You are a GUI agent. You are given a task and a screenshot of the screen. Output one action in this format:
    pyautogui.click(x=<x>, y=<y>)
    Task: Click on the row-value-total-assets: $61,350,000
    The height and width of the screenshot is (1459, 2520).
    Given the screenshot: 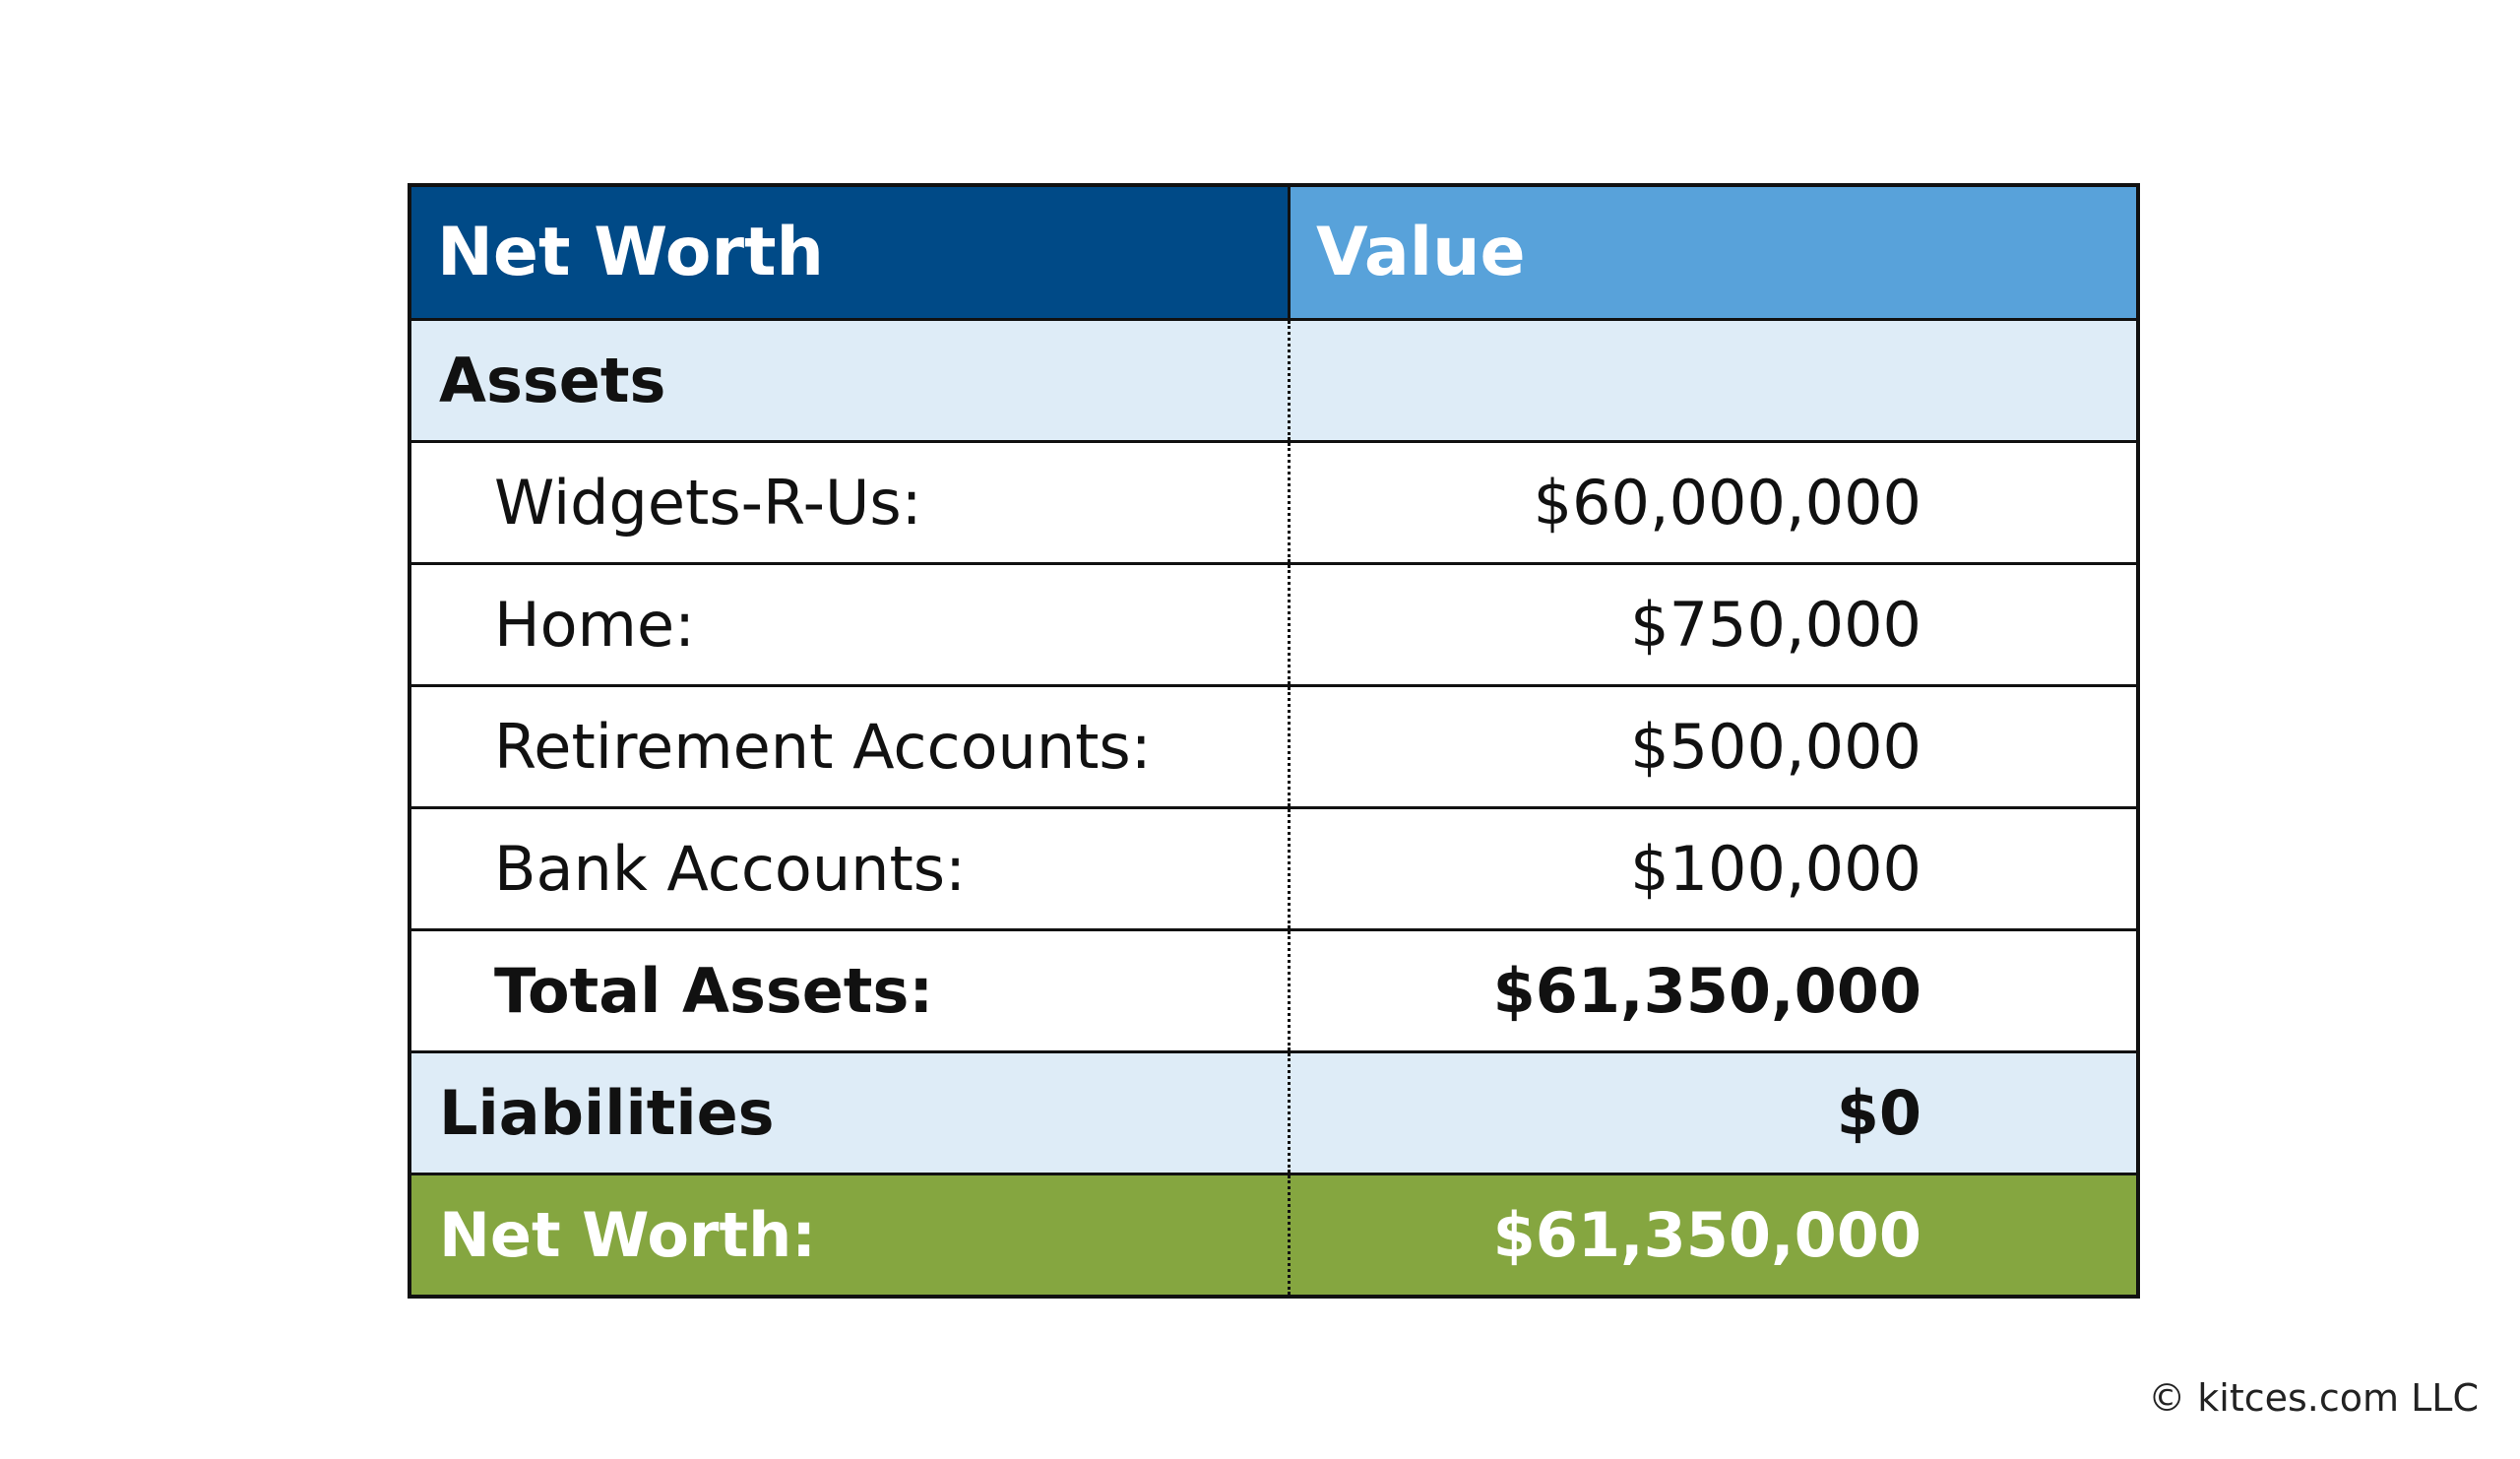 What is the action you would take?
    pyautogui.click(x=1707, y=991)
    